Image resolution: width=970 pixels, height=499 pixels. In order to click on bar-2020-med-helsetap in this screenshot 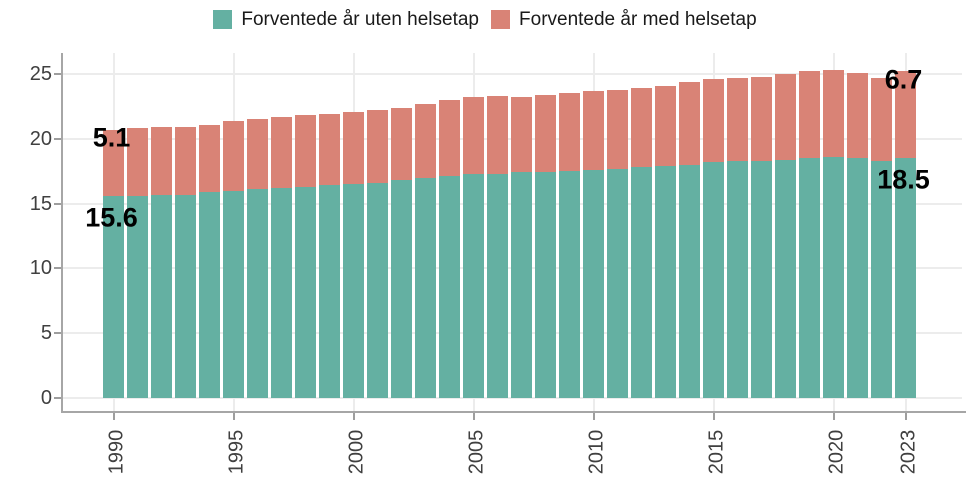, I will do `click(833, 113)`.